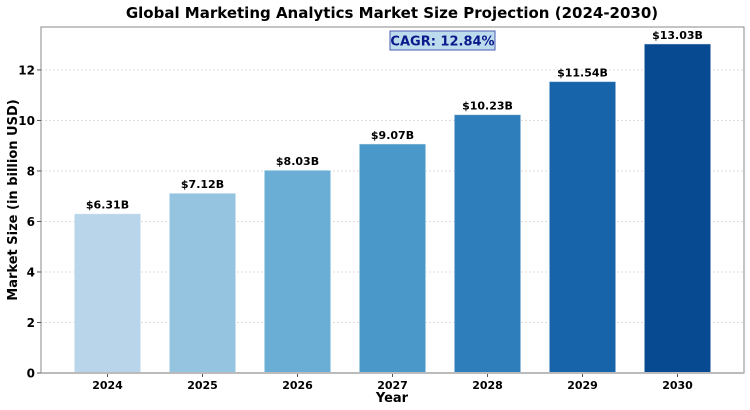  Describe the element at coordinates (582, 73) in the screenshot. I see `data-label: $11.54B` at that location.